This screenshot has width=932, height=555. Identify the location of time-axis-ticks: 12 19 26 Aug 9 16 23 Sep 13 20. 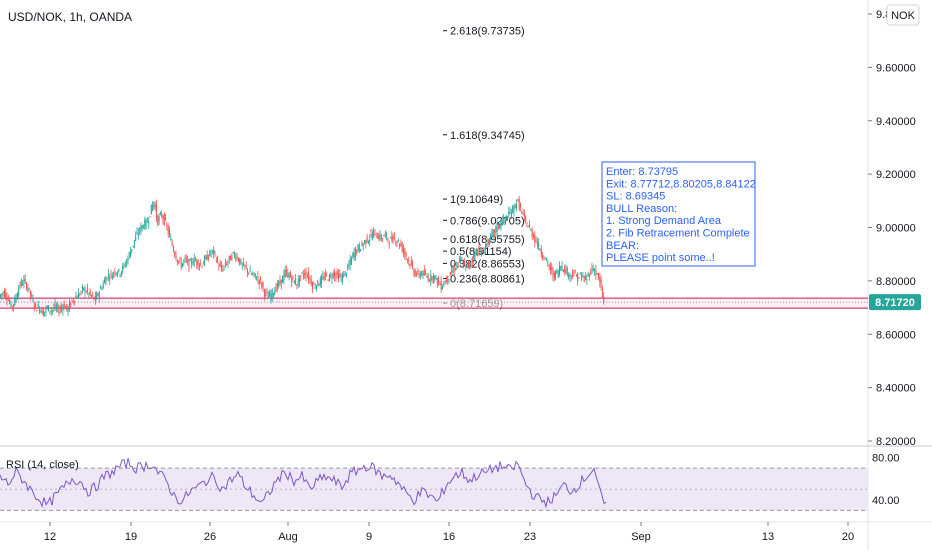
(449, 532).